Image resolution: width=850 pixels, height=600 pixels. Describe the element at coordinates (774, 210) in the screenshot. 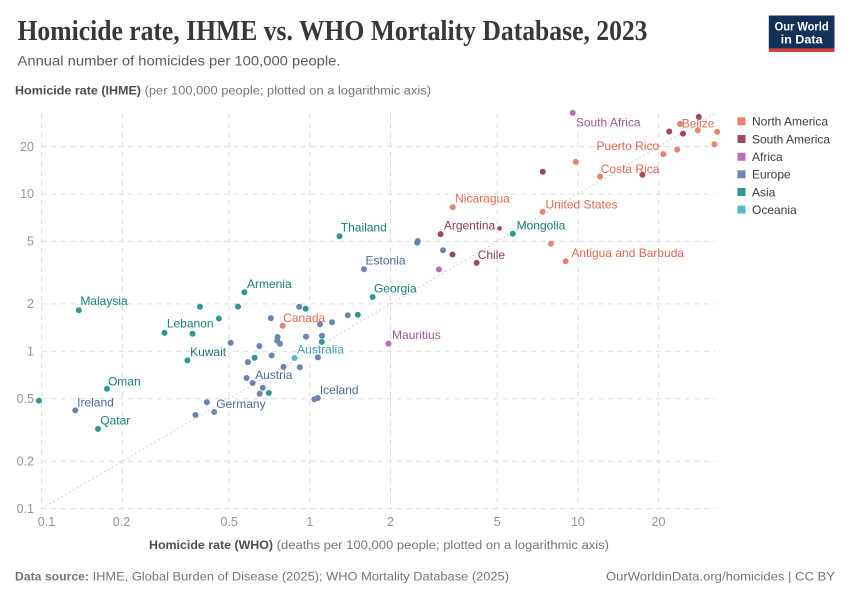

I see `svg-text: Oceania` at that location.